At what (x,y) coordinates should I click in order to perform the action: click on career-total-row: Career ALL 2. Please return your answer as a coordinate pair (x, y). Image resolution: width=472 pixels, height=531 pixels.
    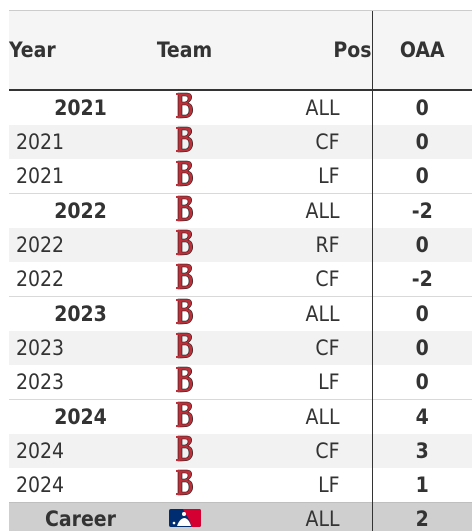
    Looking at the image, I should click on (240, 516).